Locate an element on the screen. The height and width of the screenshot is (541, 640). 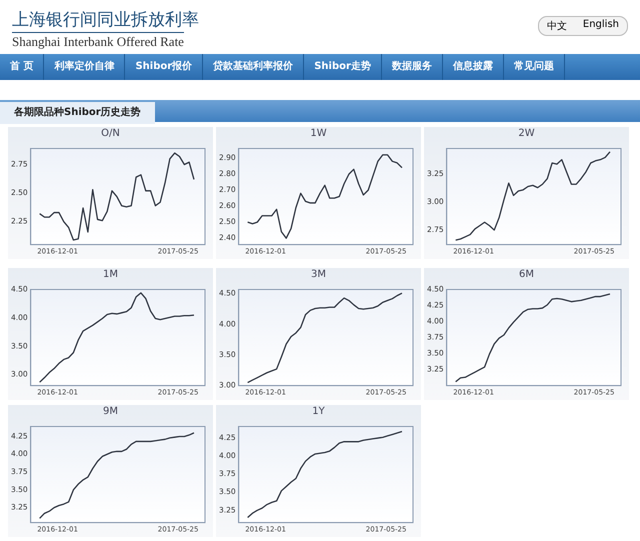
chart-title: 1Y is located at coordinates (318, 412).